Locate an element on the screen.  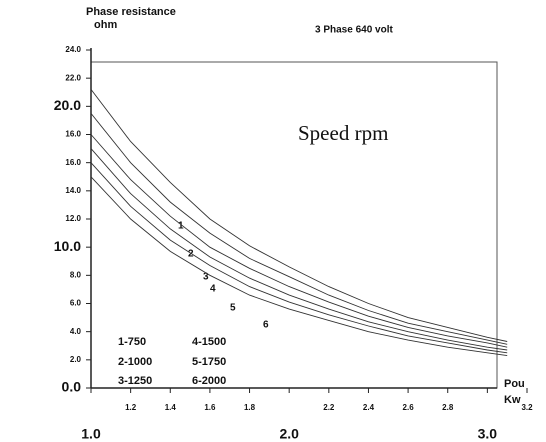
x-tick-label: 2.4 is located at coordinates (369, 407).